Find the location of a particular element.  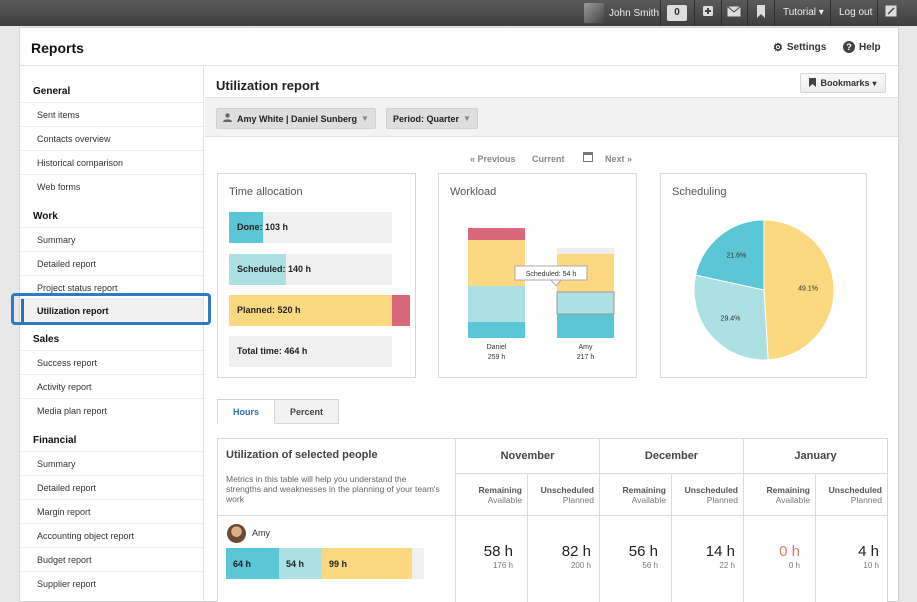

tab-percent: Percent is located at coordinates (307, 411).